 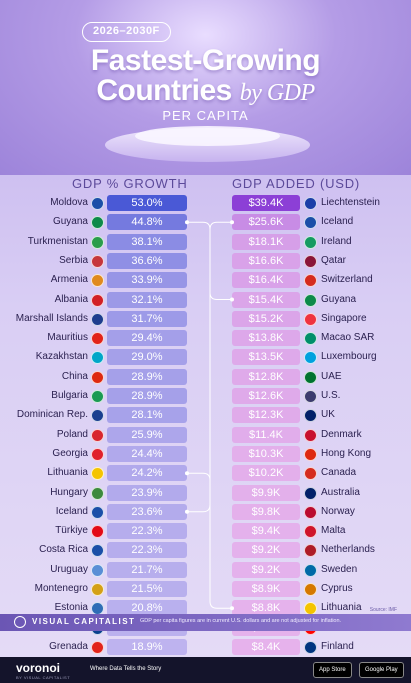 I want to click on left-column-heading: GDP % GROWTH, so click(x=130, y=183).